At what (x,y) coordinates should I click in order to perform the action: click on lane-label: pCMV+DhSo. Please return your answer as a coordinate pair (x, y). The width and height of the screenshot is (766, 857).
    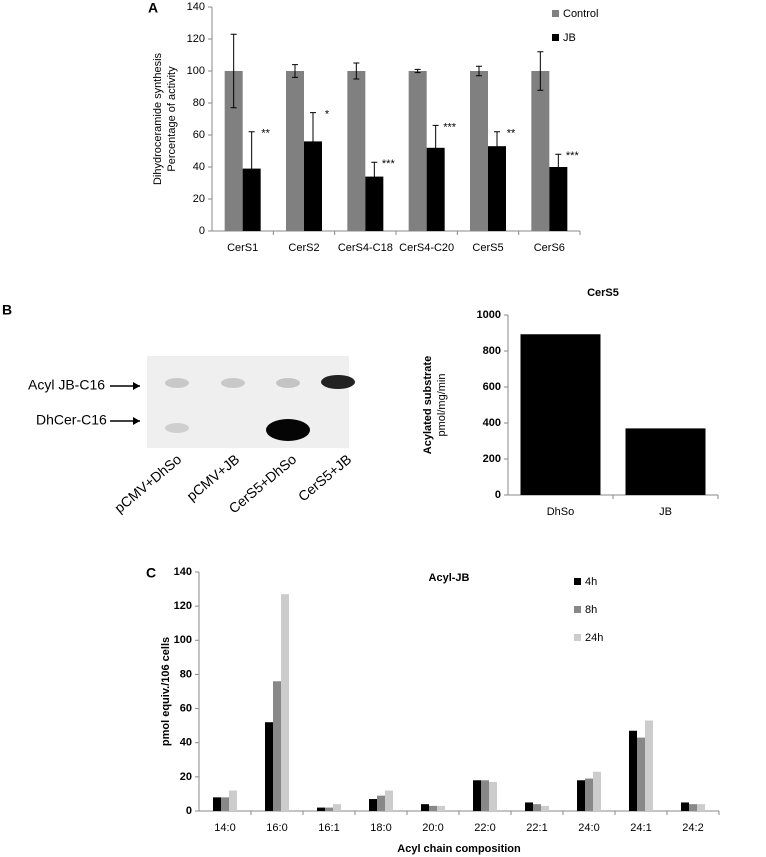
    Looking at the image, I should click on (147, 483).